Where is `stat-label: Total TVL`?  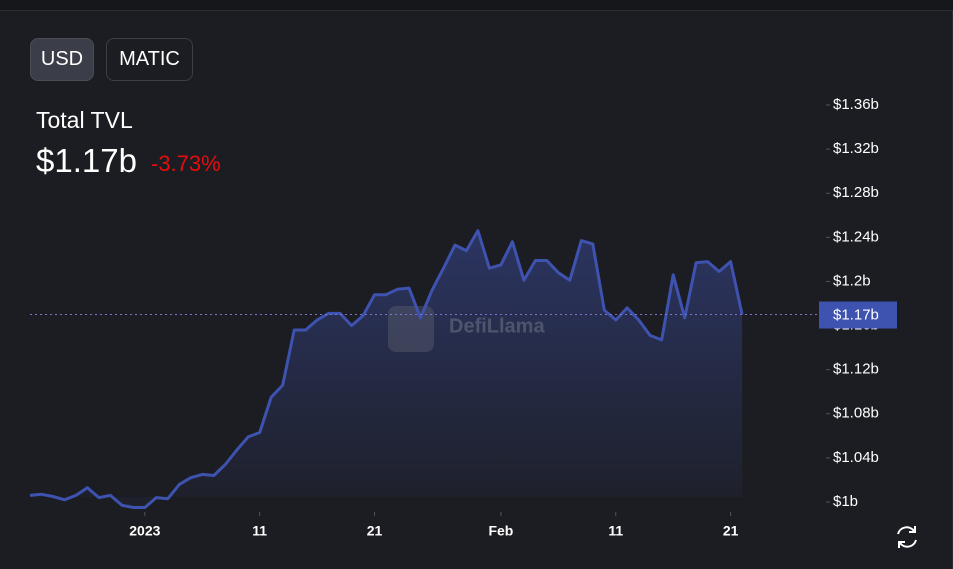 stat-label: Total TVL is located at coordinates (84, 120).